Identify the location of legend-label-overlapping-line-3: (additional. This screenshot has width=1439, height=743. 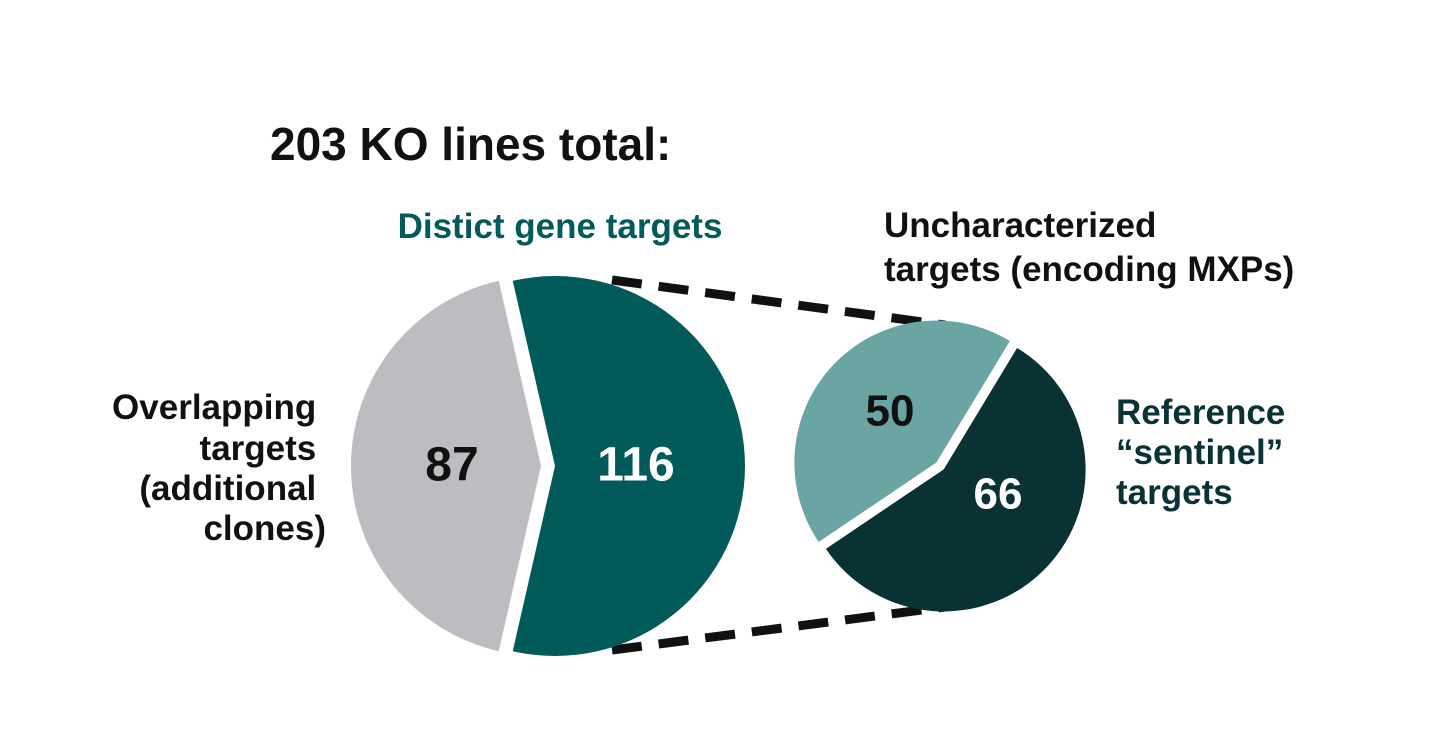
(227, 488).